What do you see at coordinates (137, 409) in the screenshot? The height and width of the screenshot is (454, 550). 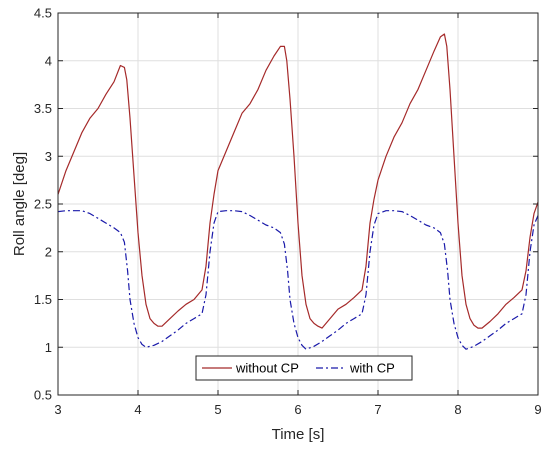 I see `x-tick-label: 4` at bounding box center [137, 409].